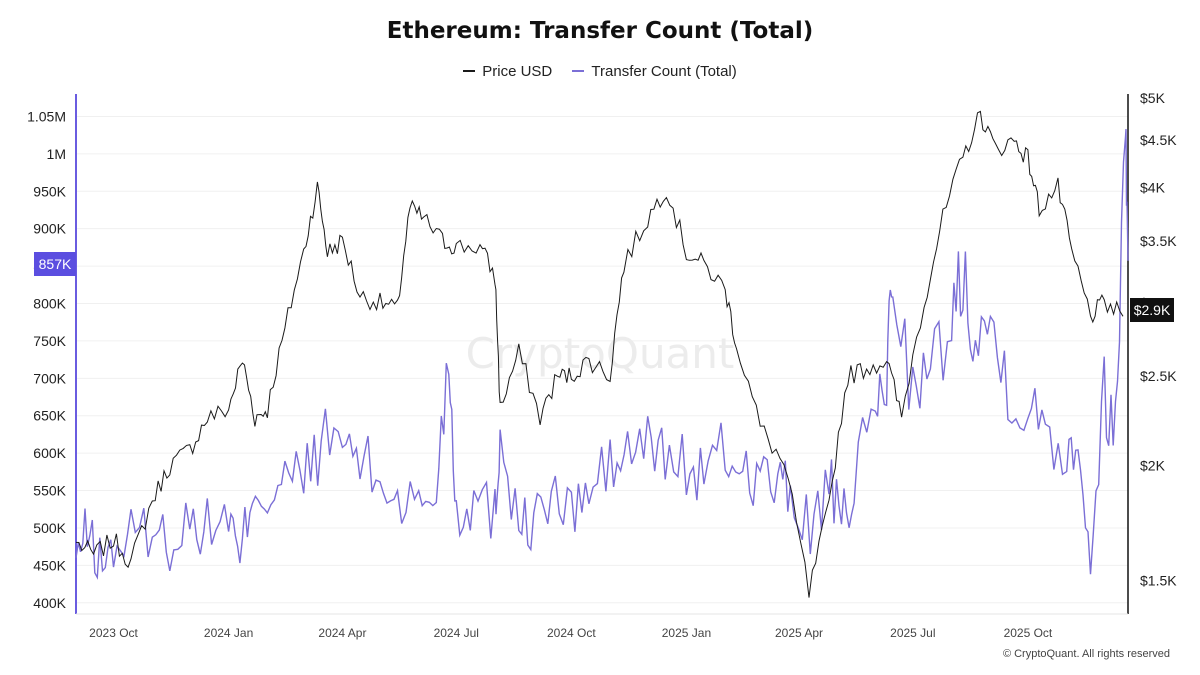 This screenshot has height=675, width=1200. I want to click on watermark: CryptoQuant, so click(600, 353).